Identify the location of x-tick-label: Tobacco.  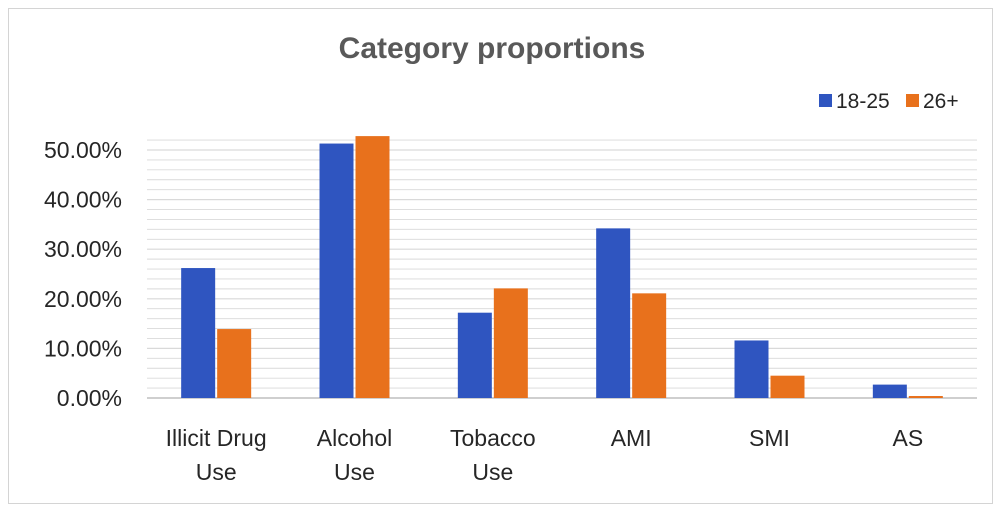
(493, 438).